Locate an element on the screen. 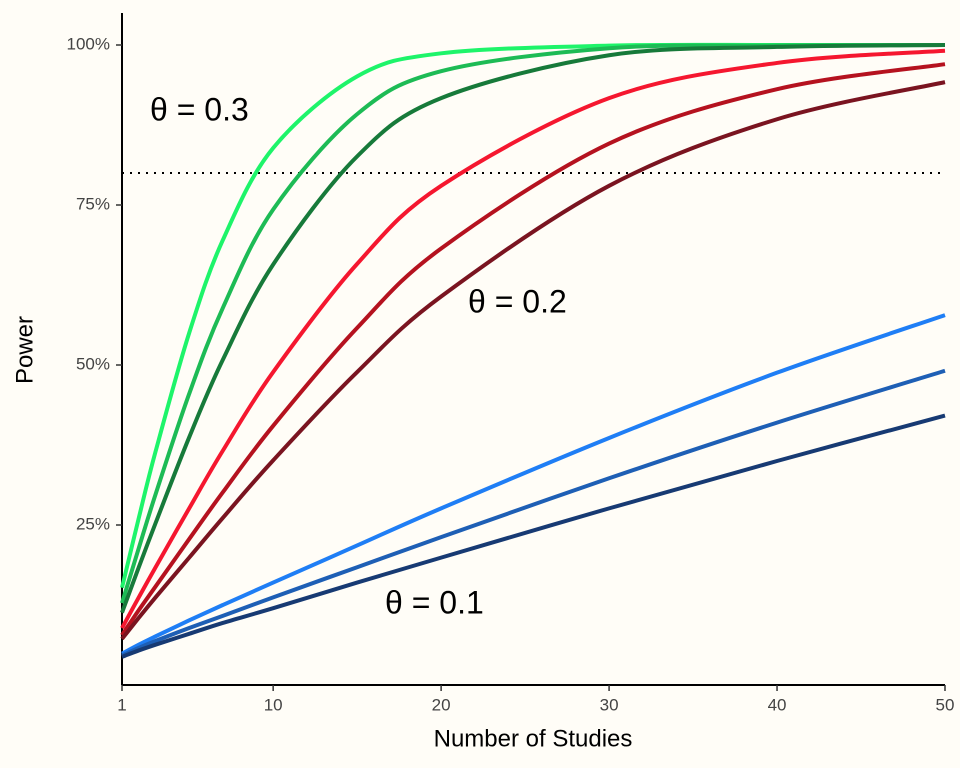 The height and width of the screenshot is (768, 960). x-tick-label: 40 is located at coordinates (777, 704).